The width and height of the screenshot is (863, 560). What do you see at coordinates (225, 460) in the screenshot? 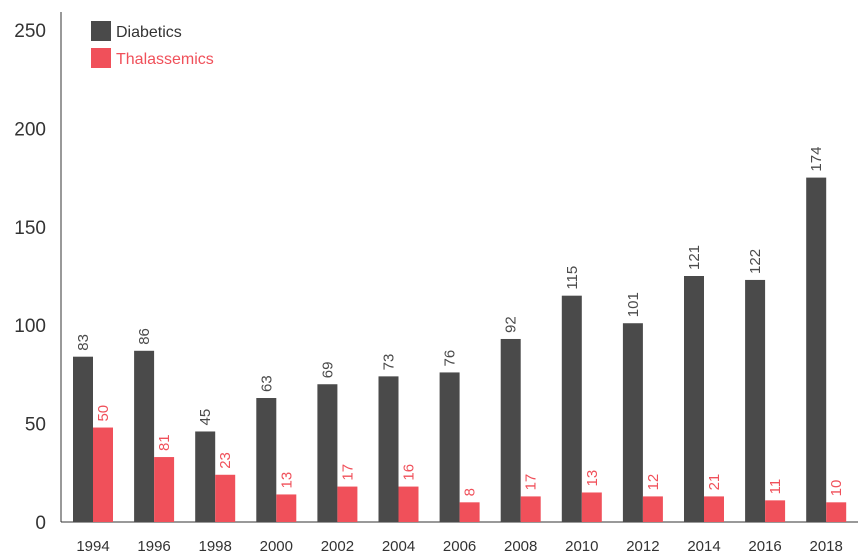
I see `data-label-thalassemics: 23` at bounding box center [225, 460].